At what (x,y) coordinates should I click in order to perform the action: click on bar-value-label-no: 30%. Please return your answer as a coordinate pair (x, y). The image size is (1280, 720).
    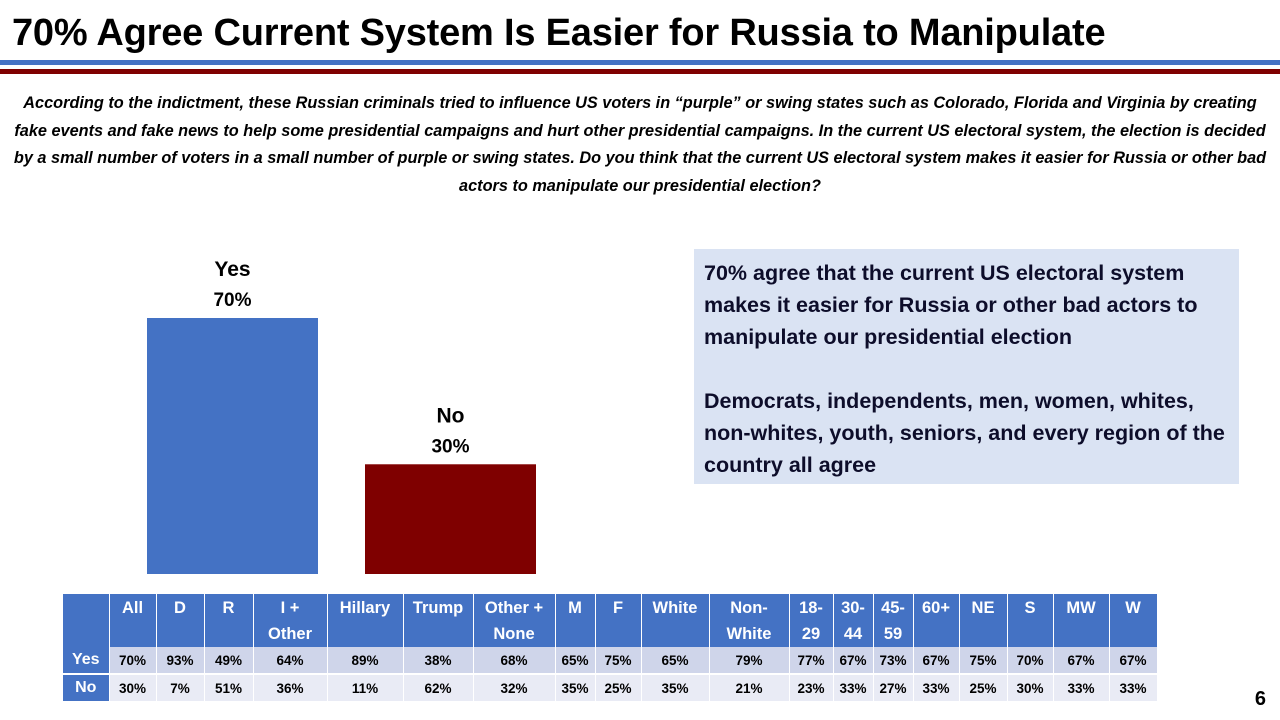
    Looking at the image, I should click on (450, 446).